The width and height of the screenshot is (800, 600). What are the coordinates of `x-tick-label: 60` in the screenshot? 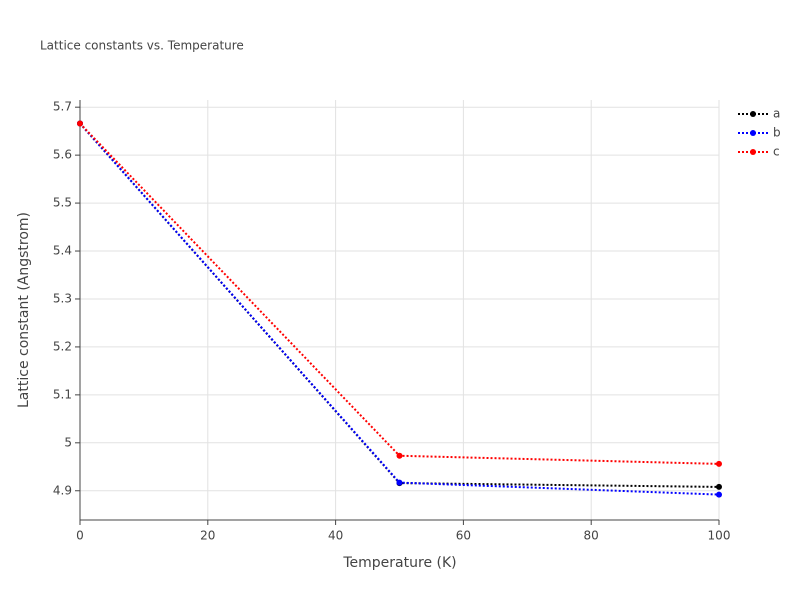 It's located at (463, 536).